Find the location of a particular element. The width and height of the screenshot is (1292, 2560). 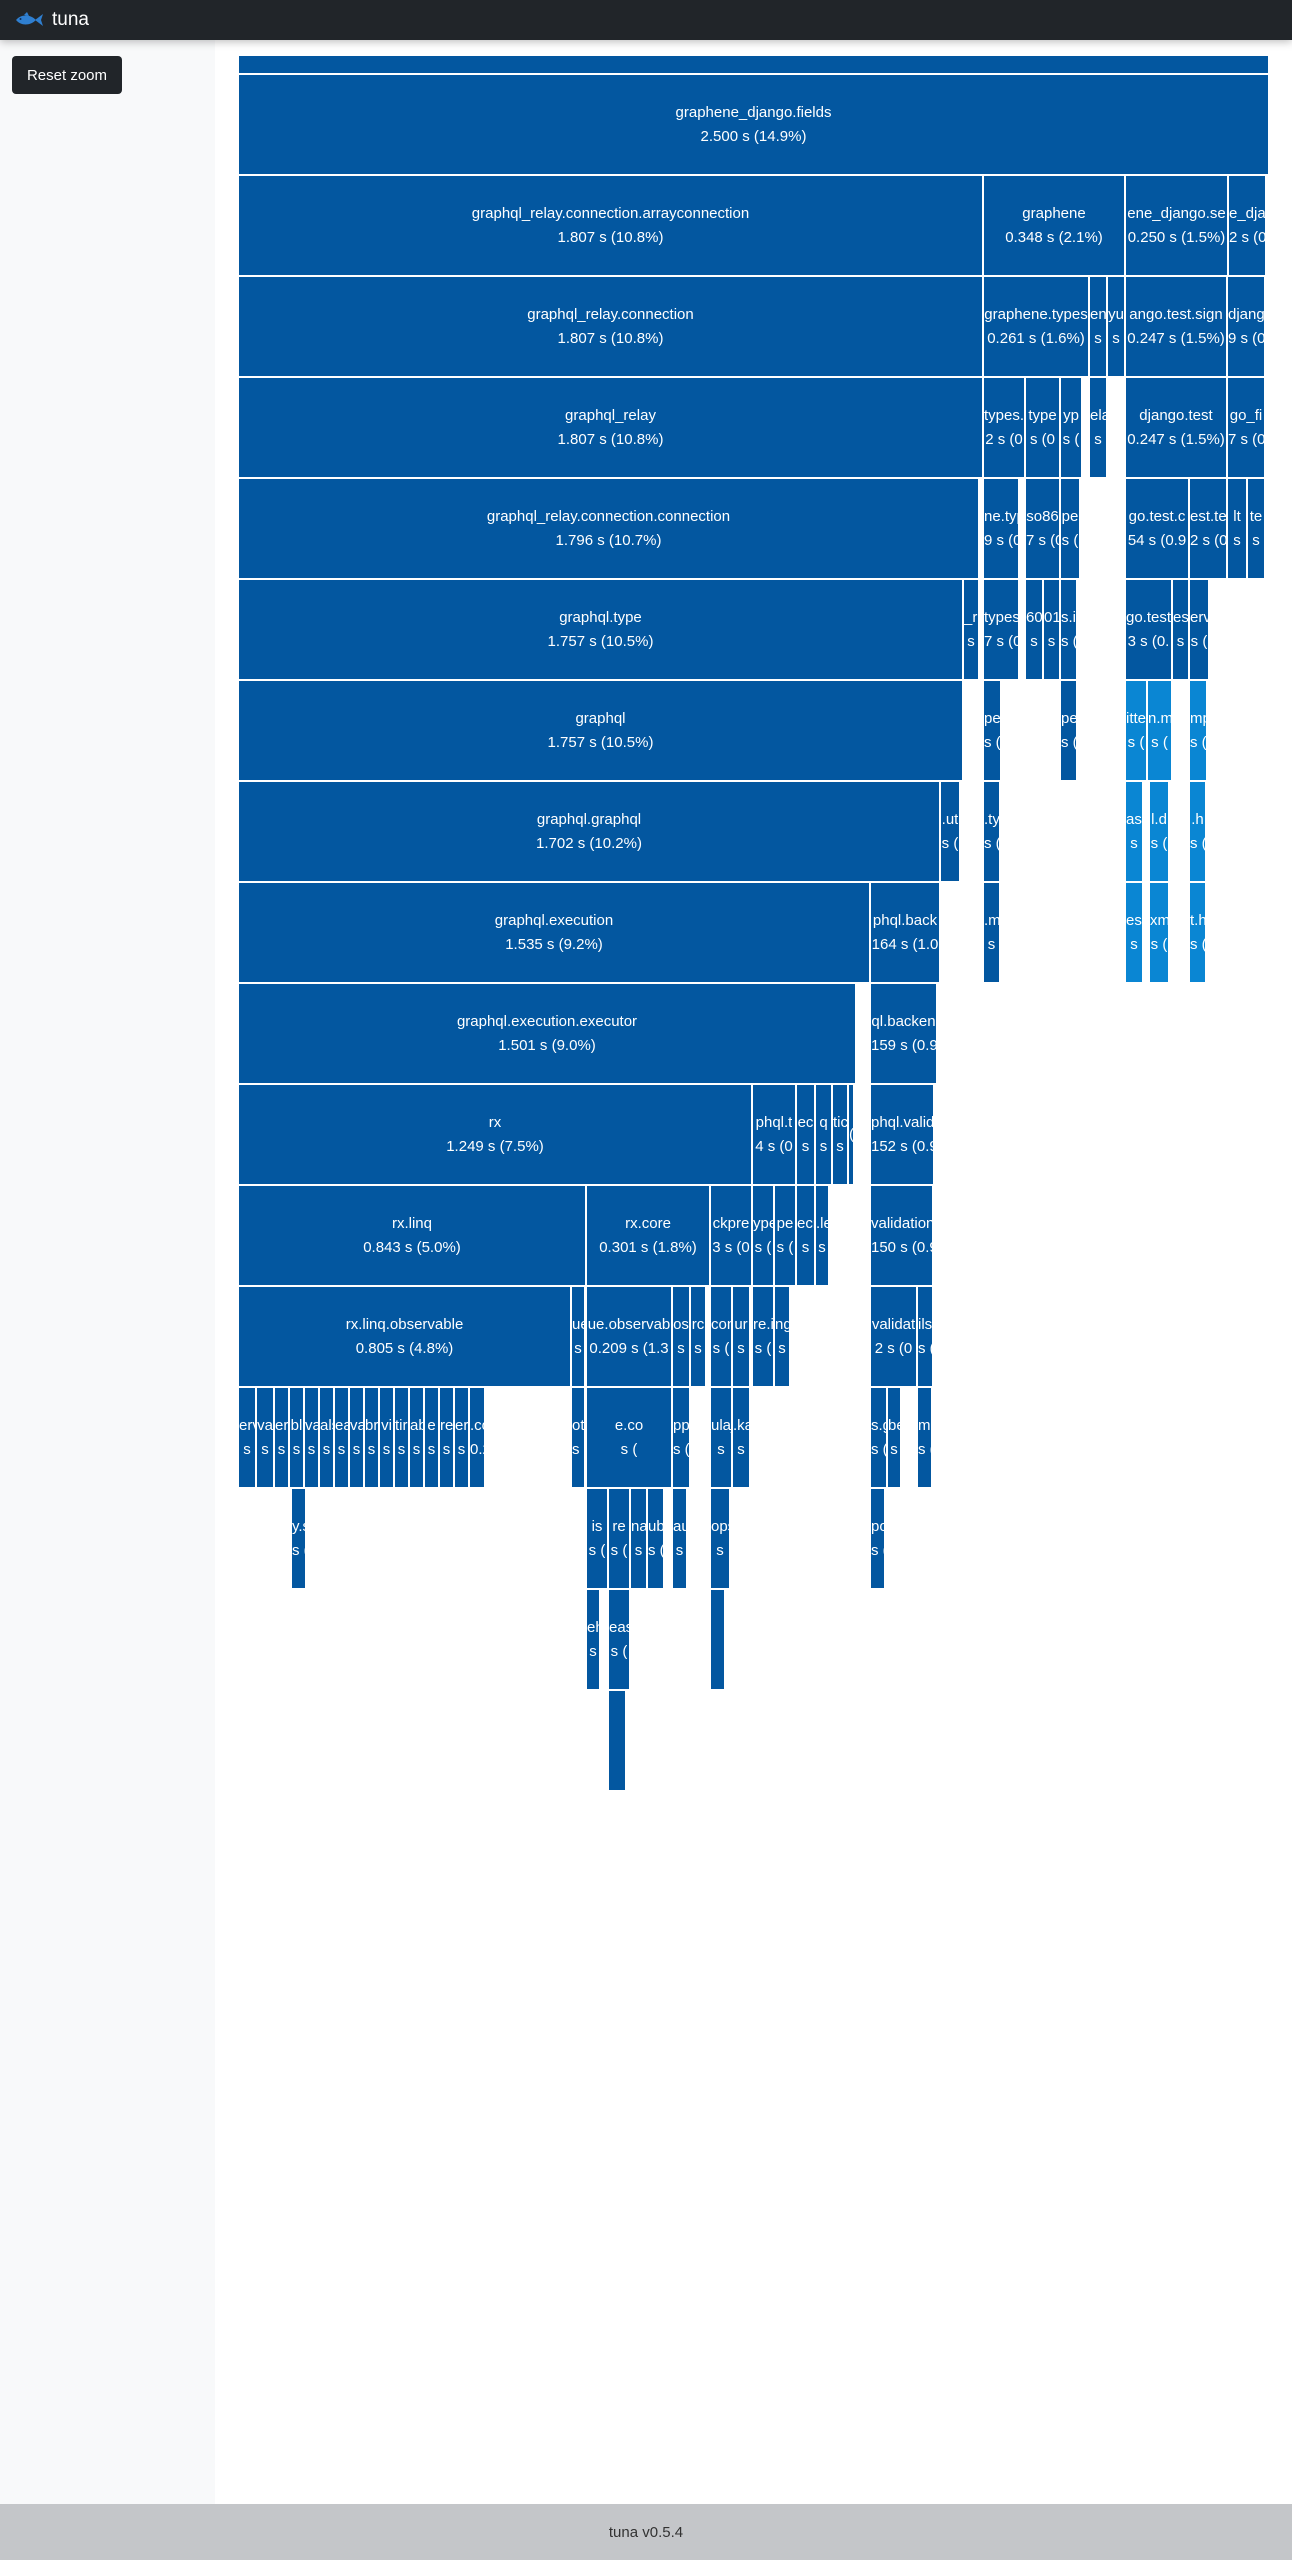

flame-block: phql.back 164 s (1.0 is located at coordinates (905, 932).